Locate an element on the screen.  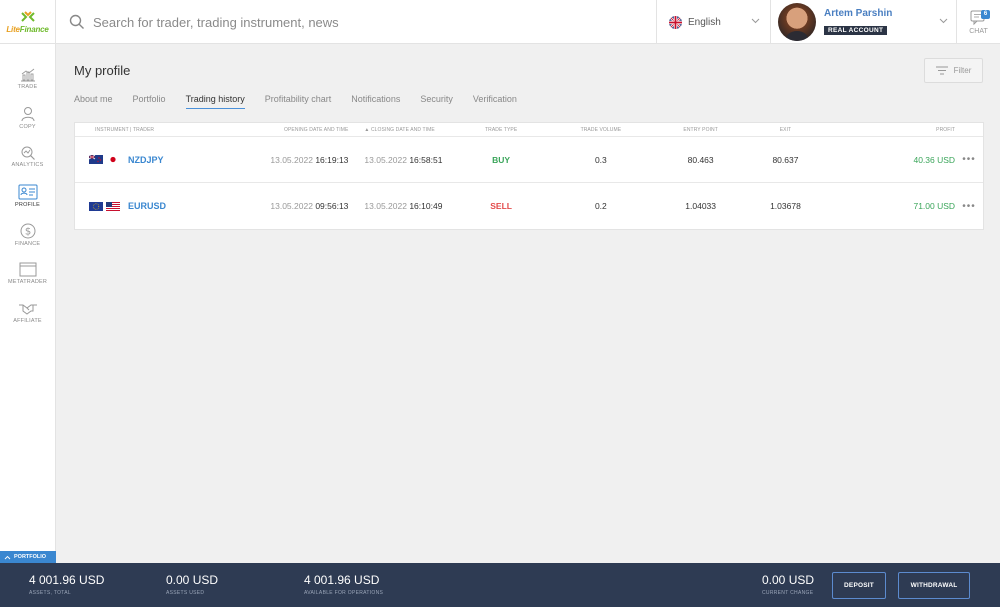
sidebar-item-label: FINANCE is located at coordinates (27, 243).